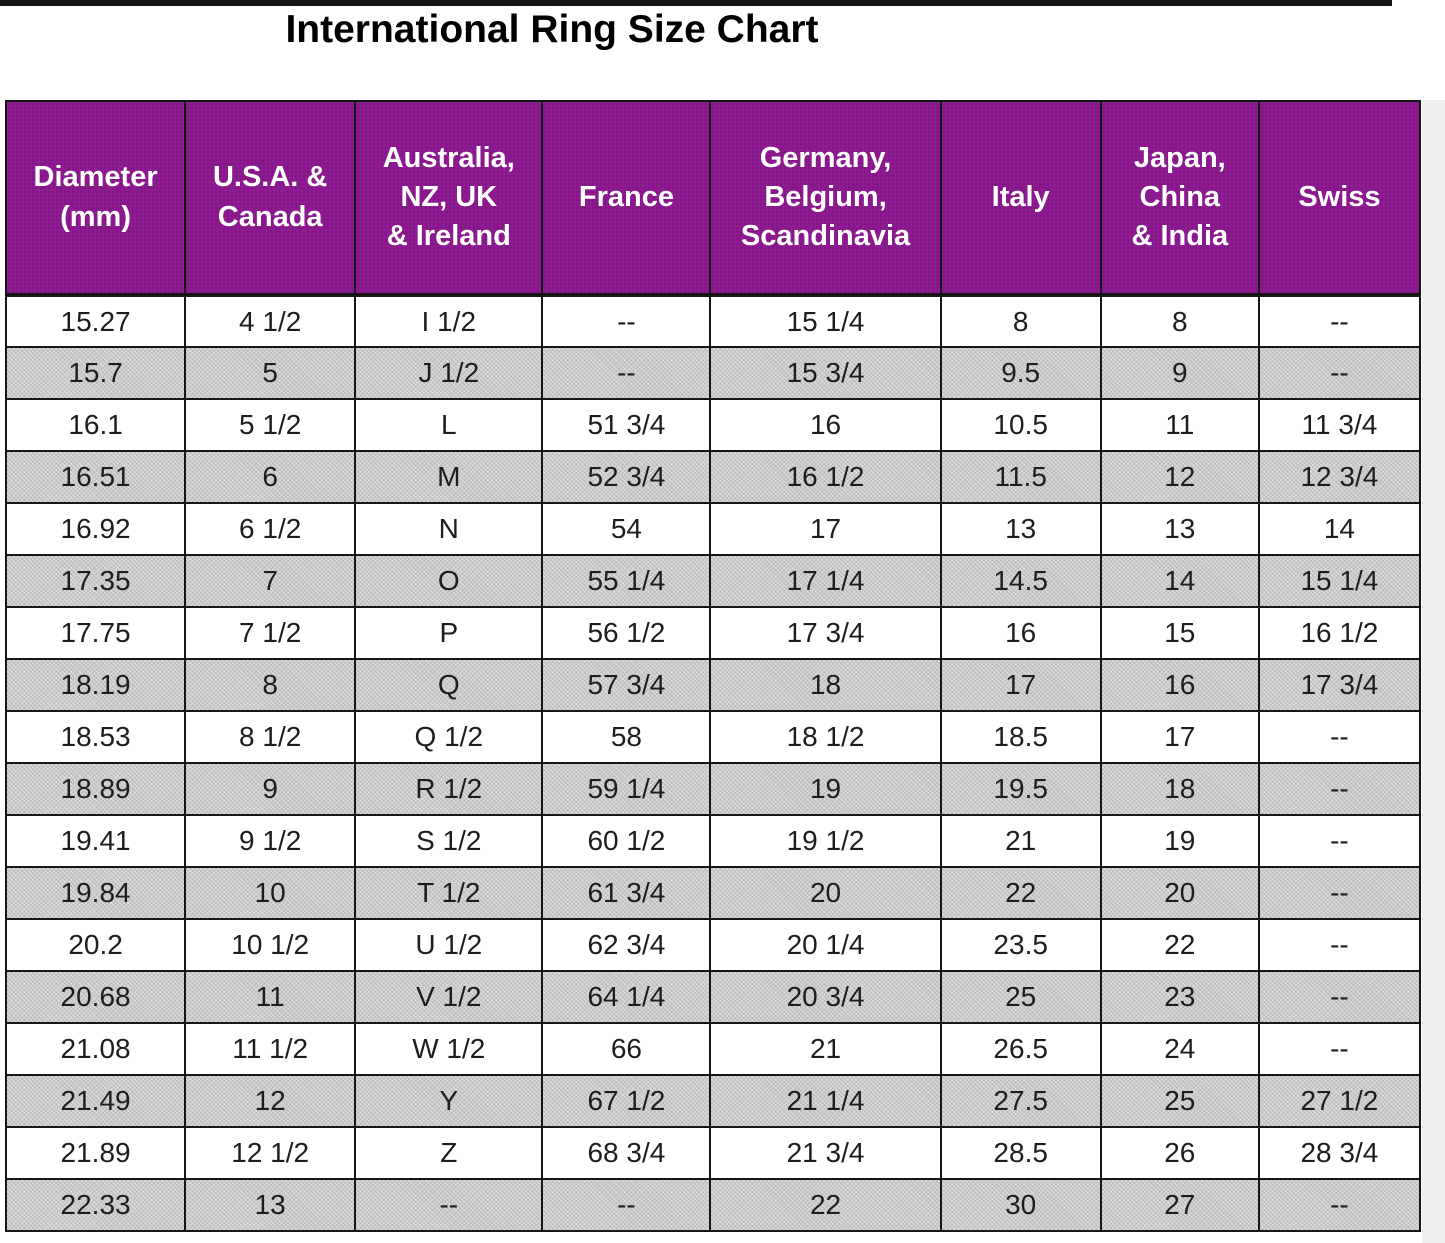  Describe the element at coordinates (1179, 1049) in the screenshot. I see `table-cell-japan-china-india: 24` at that location.